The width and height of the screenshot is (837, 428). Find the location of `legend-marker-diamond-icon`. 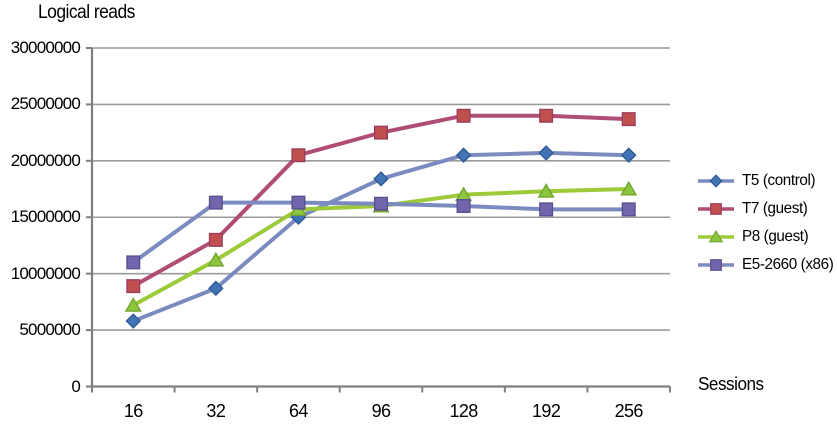

legend-marker-diamond-icon is located at coordinates (716, 180).